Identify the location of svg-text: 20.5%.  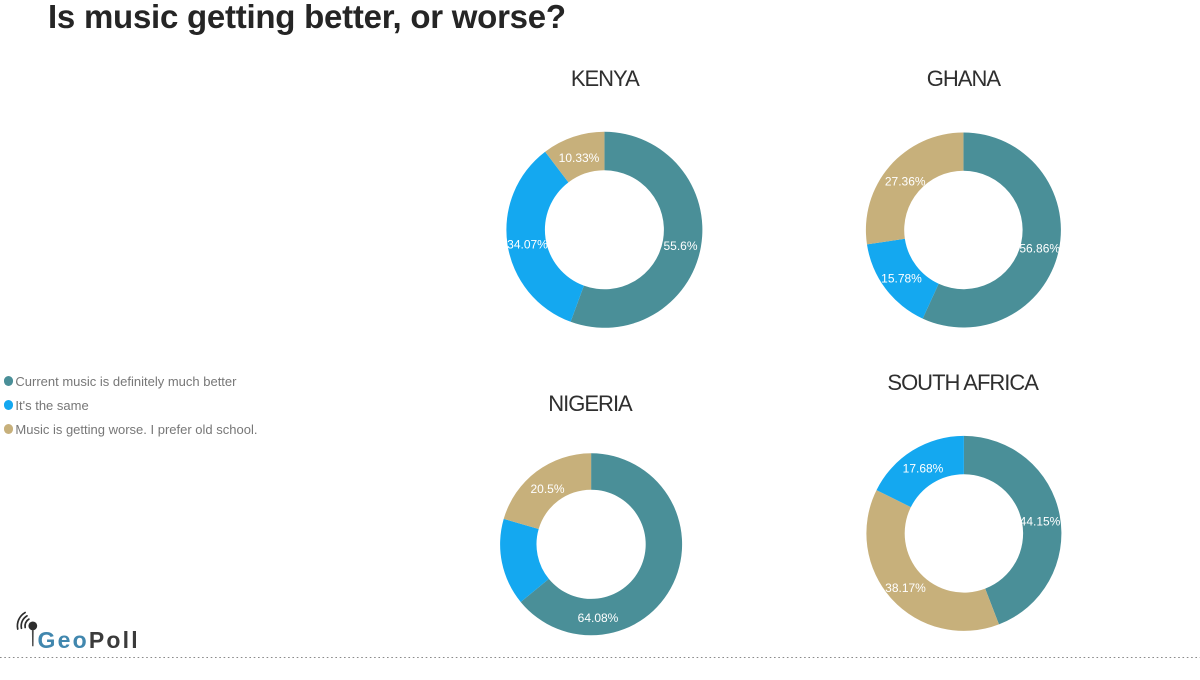
(547, 489).